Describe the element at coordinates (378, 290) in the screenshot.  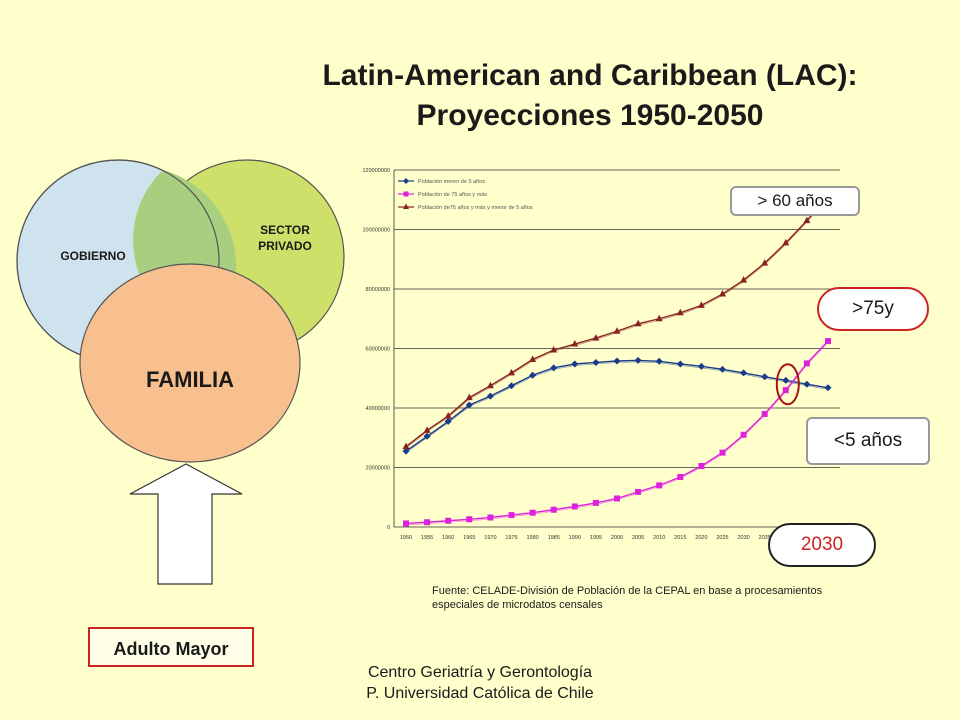
I see `y-tick-label: 80000000` at that location.